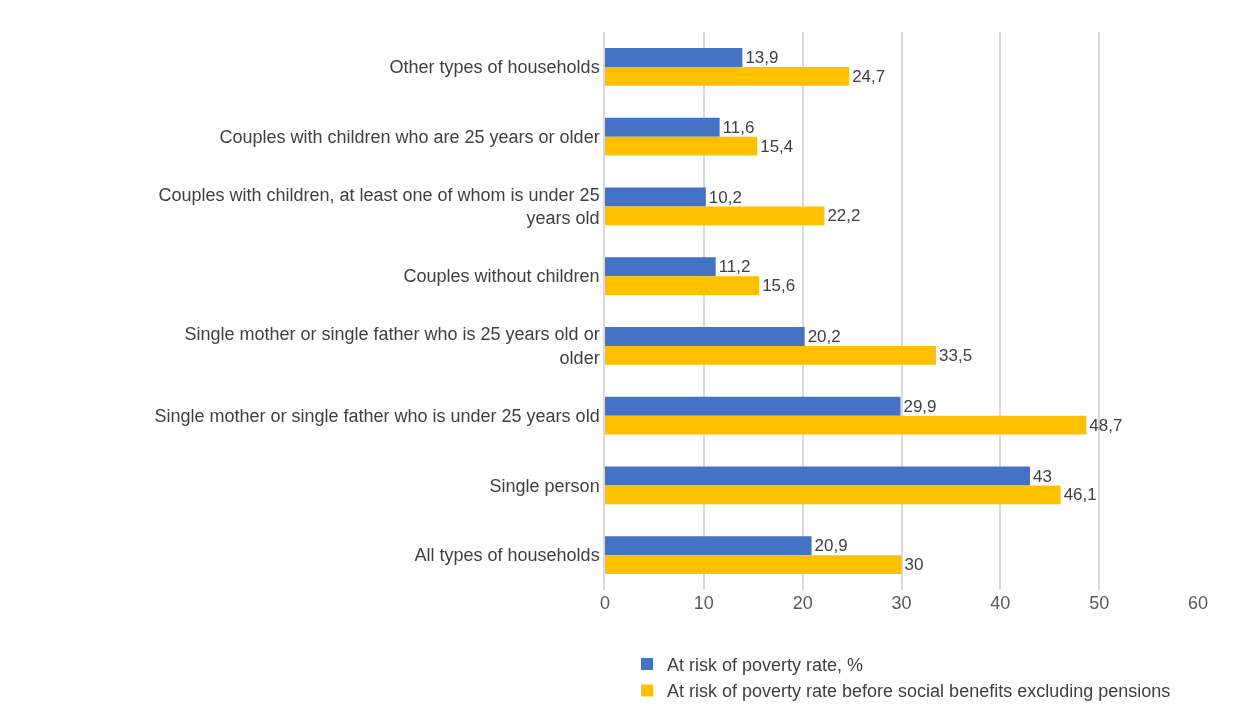 This screenshot has width=1234, height=721. Describe the element at coordinates (725, 197) in the screenshot. I see `data-label: 10,2` at that location.